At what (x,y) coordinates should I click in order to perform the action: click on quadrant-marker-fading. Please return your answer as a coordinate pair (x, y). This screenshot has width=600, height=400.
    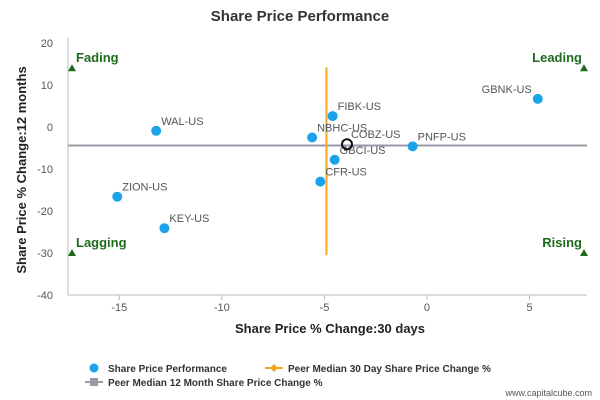
    Looking at the image, I should click on (72, 68).